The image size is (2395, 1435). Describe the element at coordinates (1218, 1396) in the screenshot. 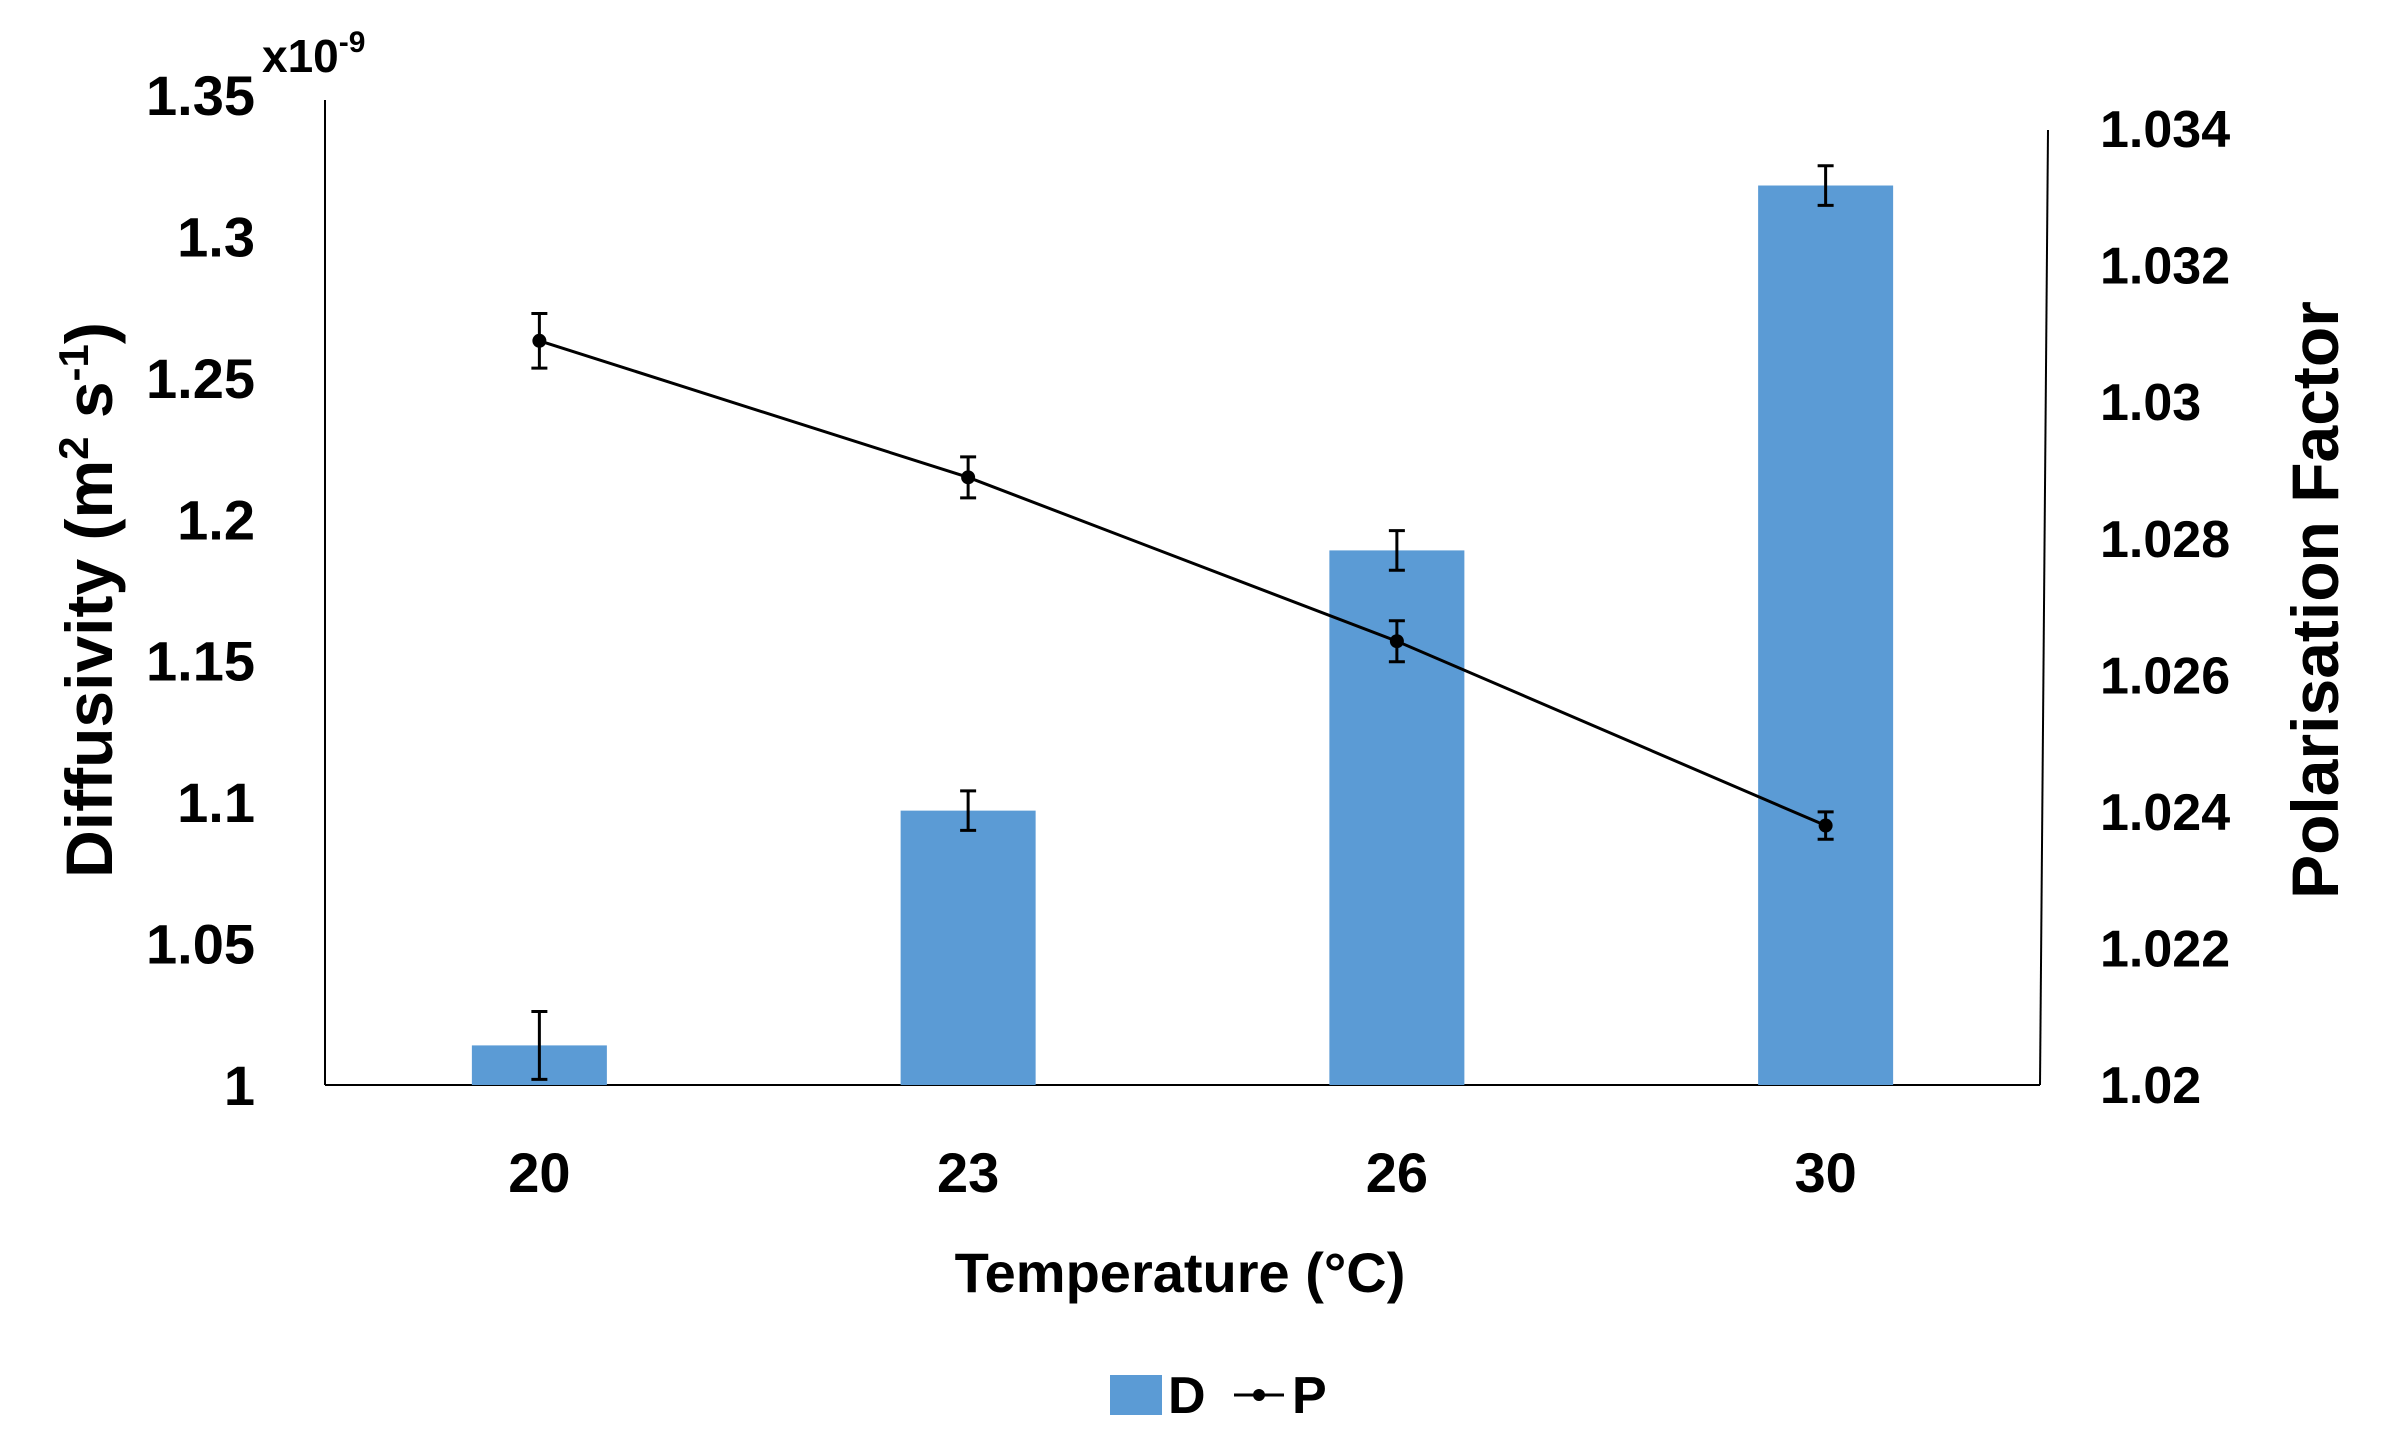

I see `legend: D P` at that location.